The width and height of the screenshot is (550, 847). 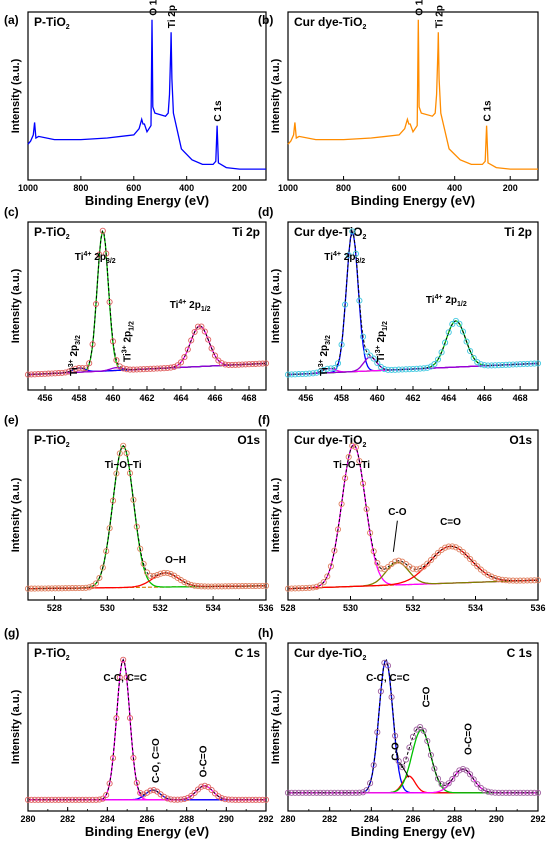 I want to click on x-tick-label: 800, so click(x=343, y=188).